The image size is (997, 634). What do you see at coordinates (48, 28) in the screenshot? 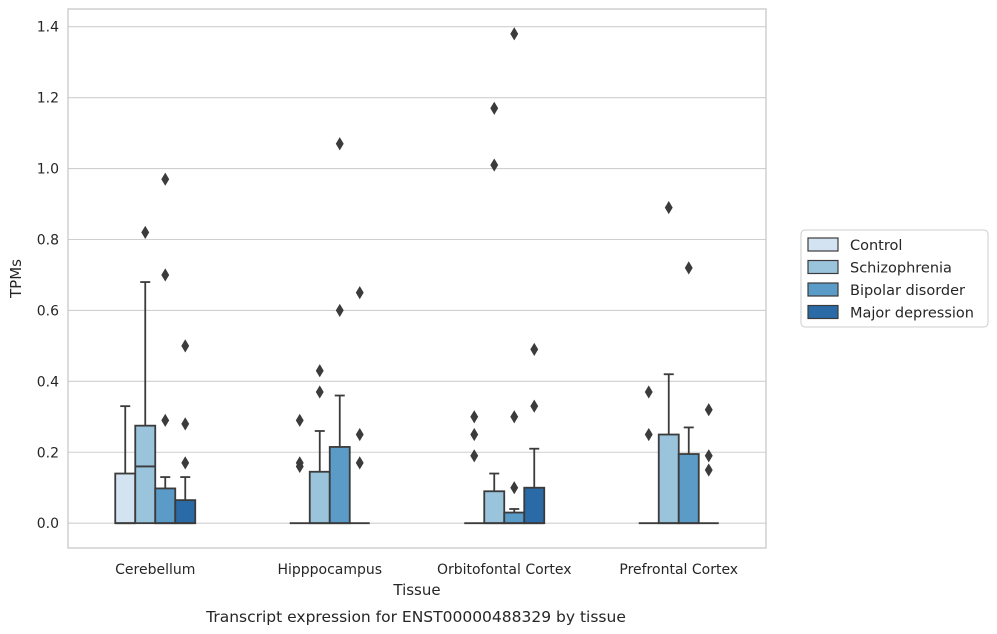
I see `y-tick-label: 1.4` at bounding box center [48, 28].